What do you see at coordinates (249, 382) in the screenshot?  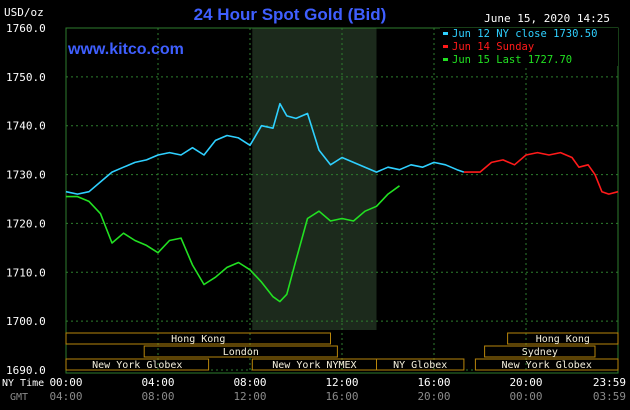 I see `x-tick-label-ny: 08:00` at bounding box center [249, 382].